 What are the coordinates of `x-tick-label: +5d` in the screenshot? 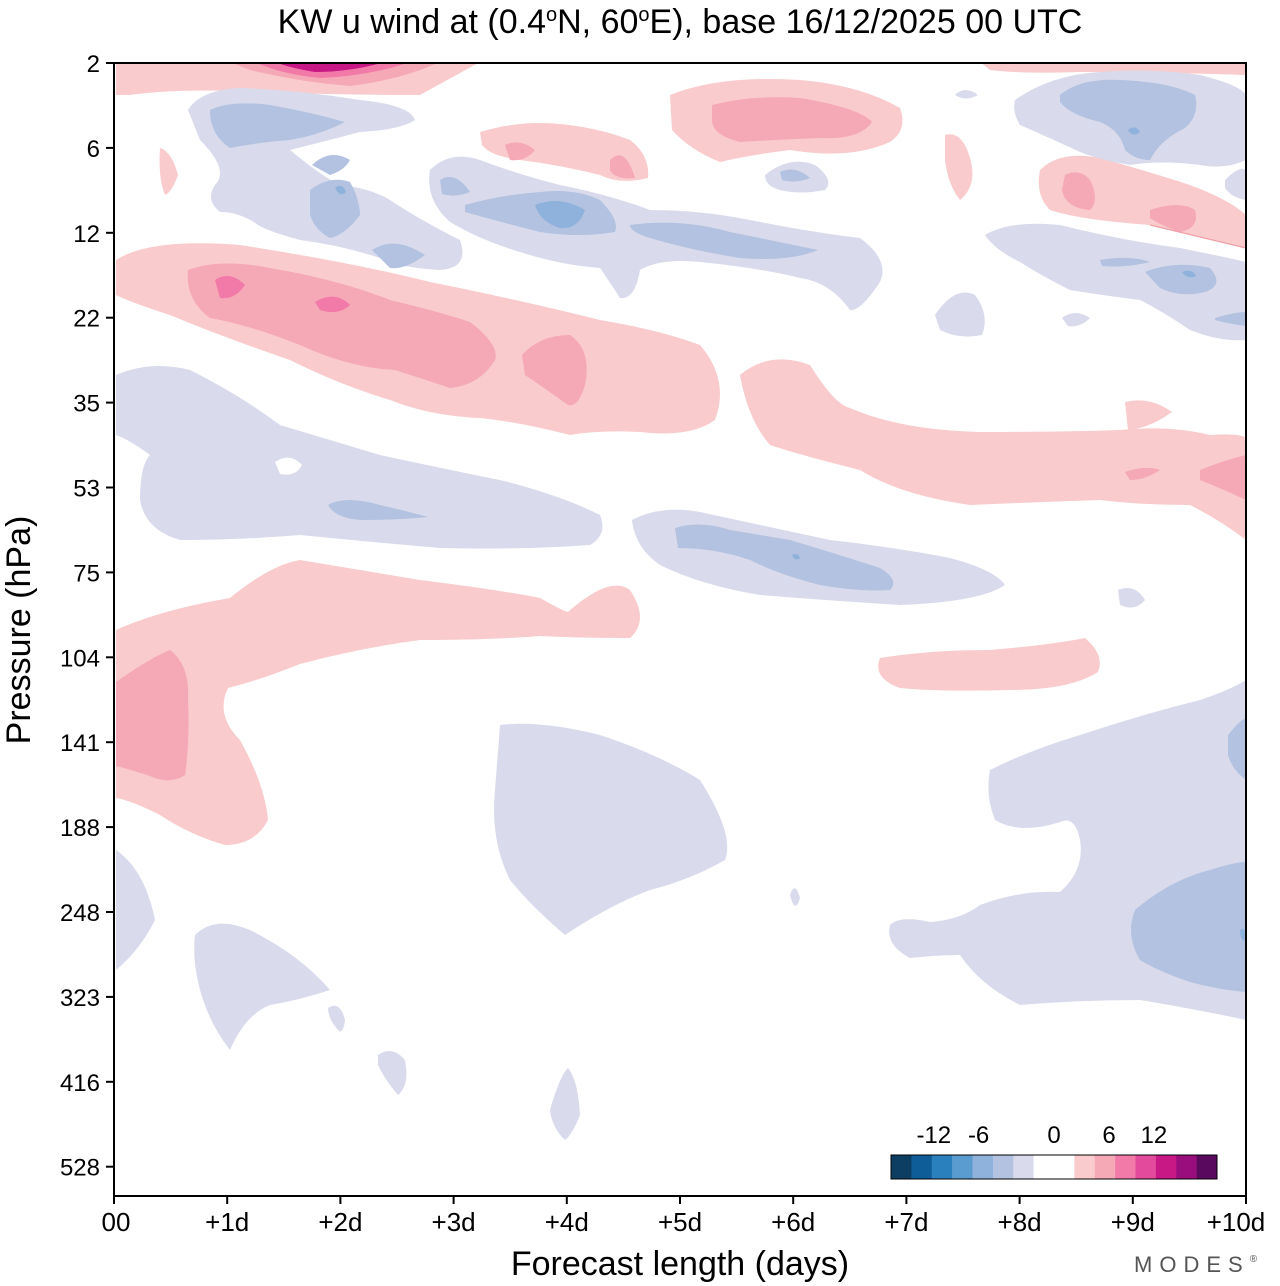 It's located at (680, 1222).